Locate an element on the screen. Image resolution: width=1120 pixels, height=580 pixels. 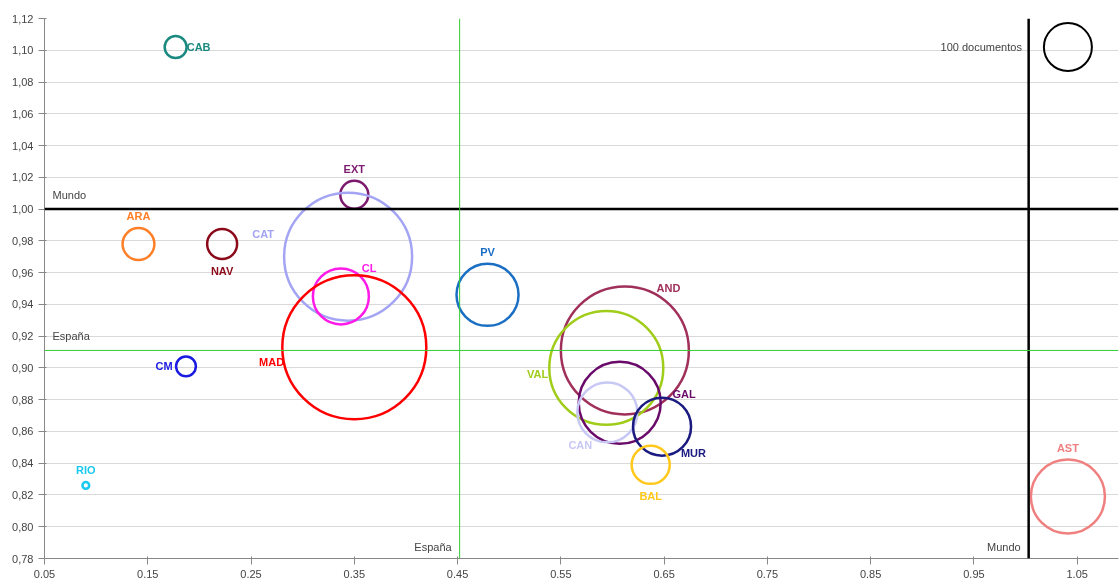
y-tick-label: 1,10 is located at coordinates (23, 50).